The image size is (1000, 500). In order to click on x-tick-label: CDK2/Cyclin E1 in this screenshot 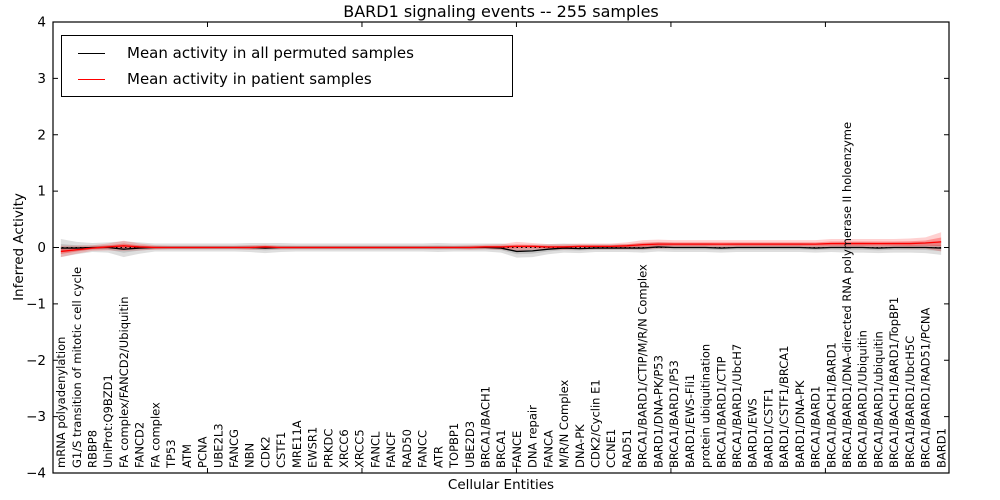, I will do `click(596, 423)`.